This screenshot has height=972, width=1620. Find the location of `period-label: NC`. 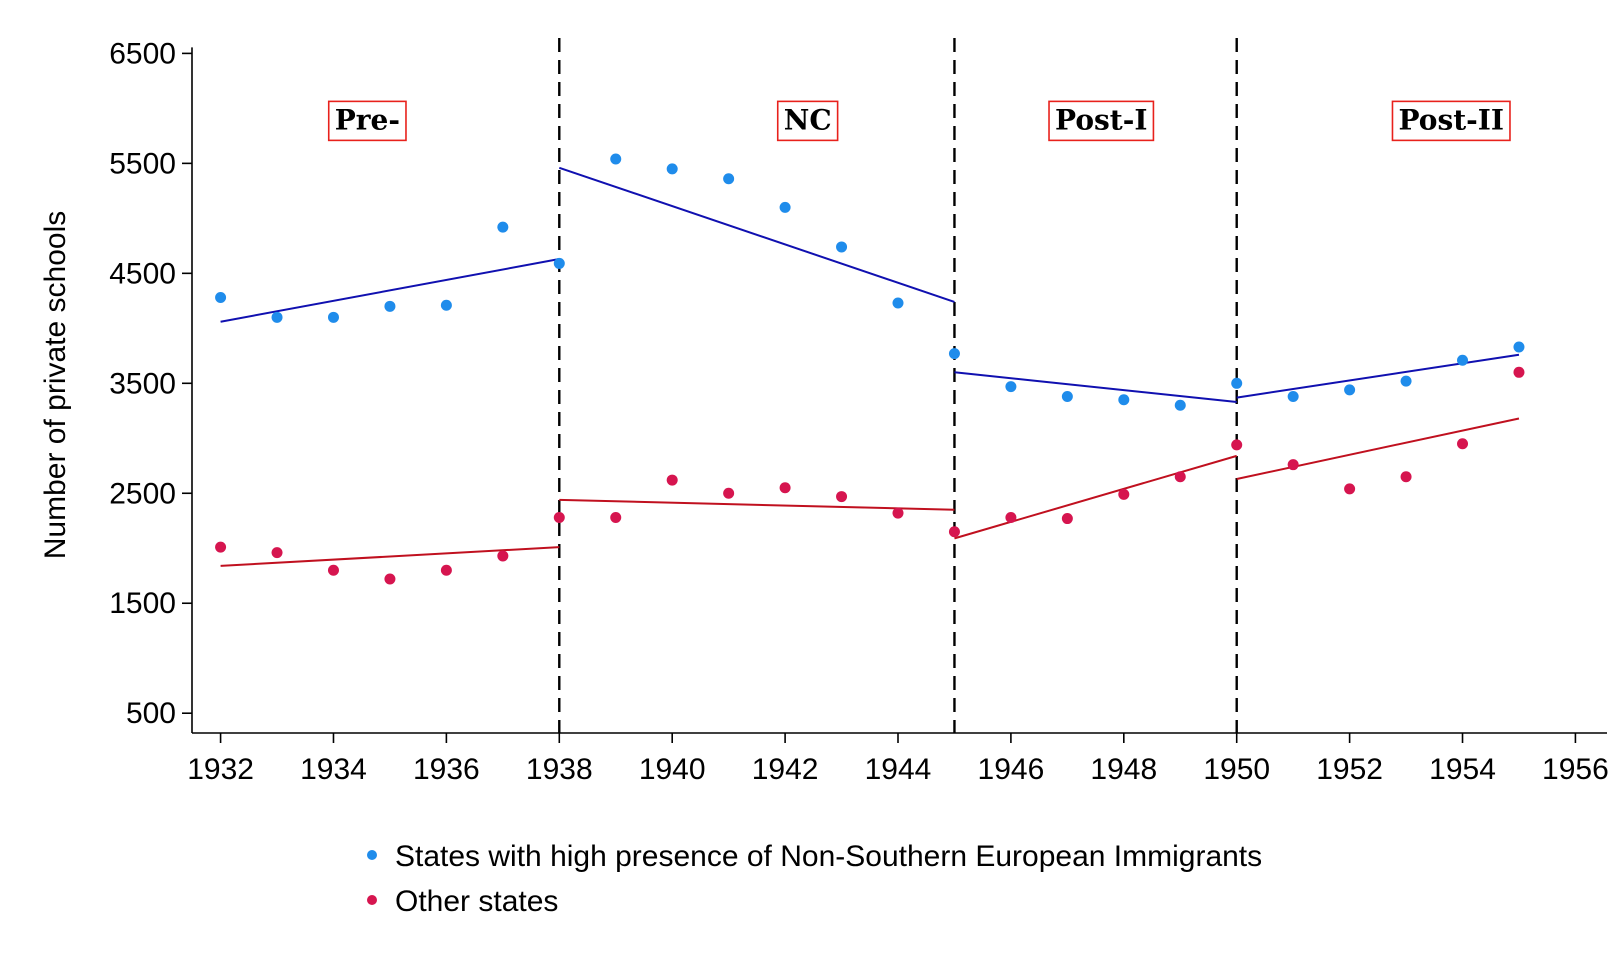

period-label: NC is located at coordinates (808, 119).